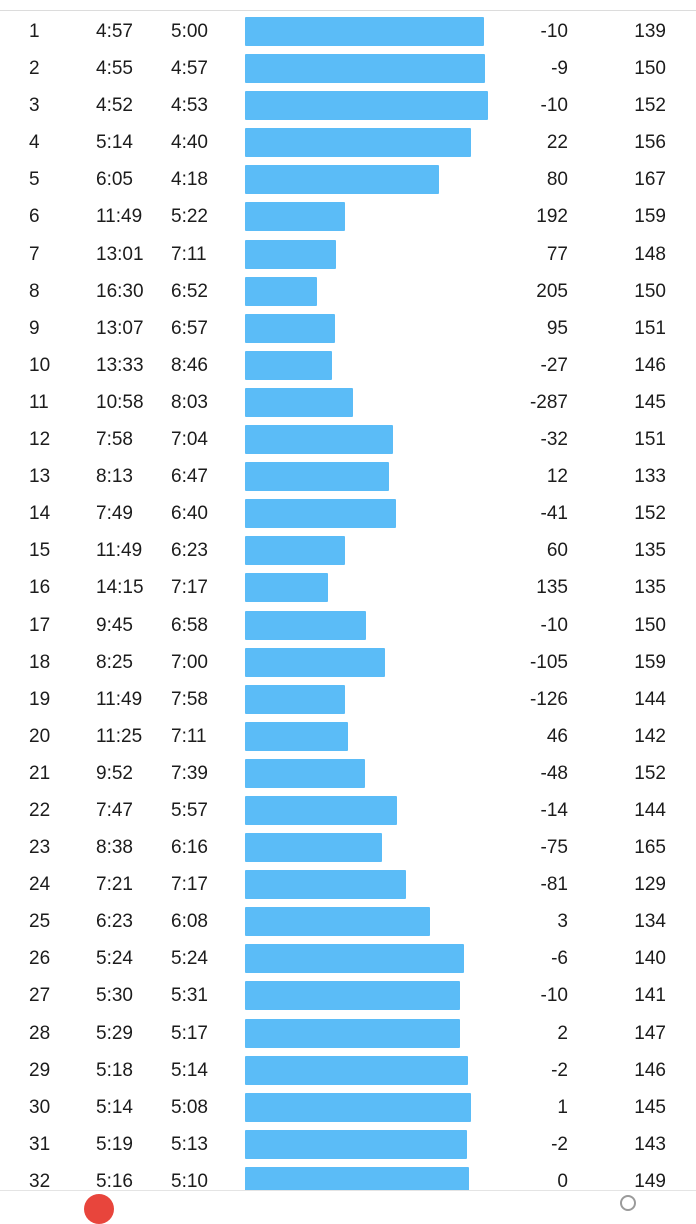 The height and width of the screenshot is (1224, 696). What do you see at coordinates (114, 773) in the screenshot?
I see `split-pace: 9:52` at bounding box center [114, 773].